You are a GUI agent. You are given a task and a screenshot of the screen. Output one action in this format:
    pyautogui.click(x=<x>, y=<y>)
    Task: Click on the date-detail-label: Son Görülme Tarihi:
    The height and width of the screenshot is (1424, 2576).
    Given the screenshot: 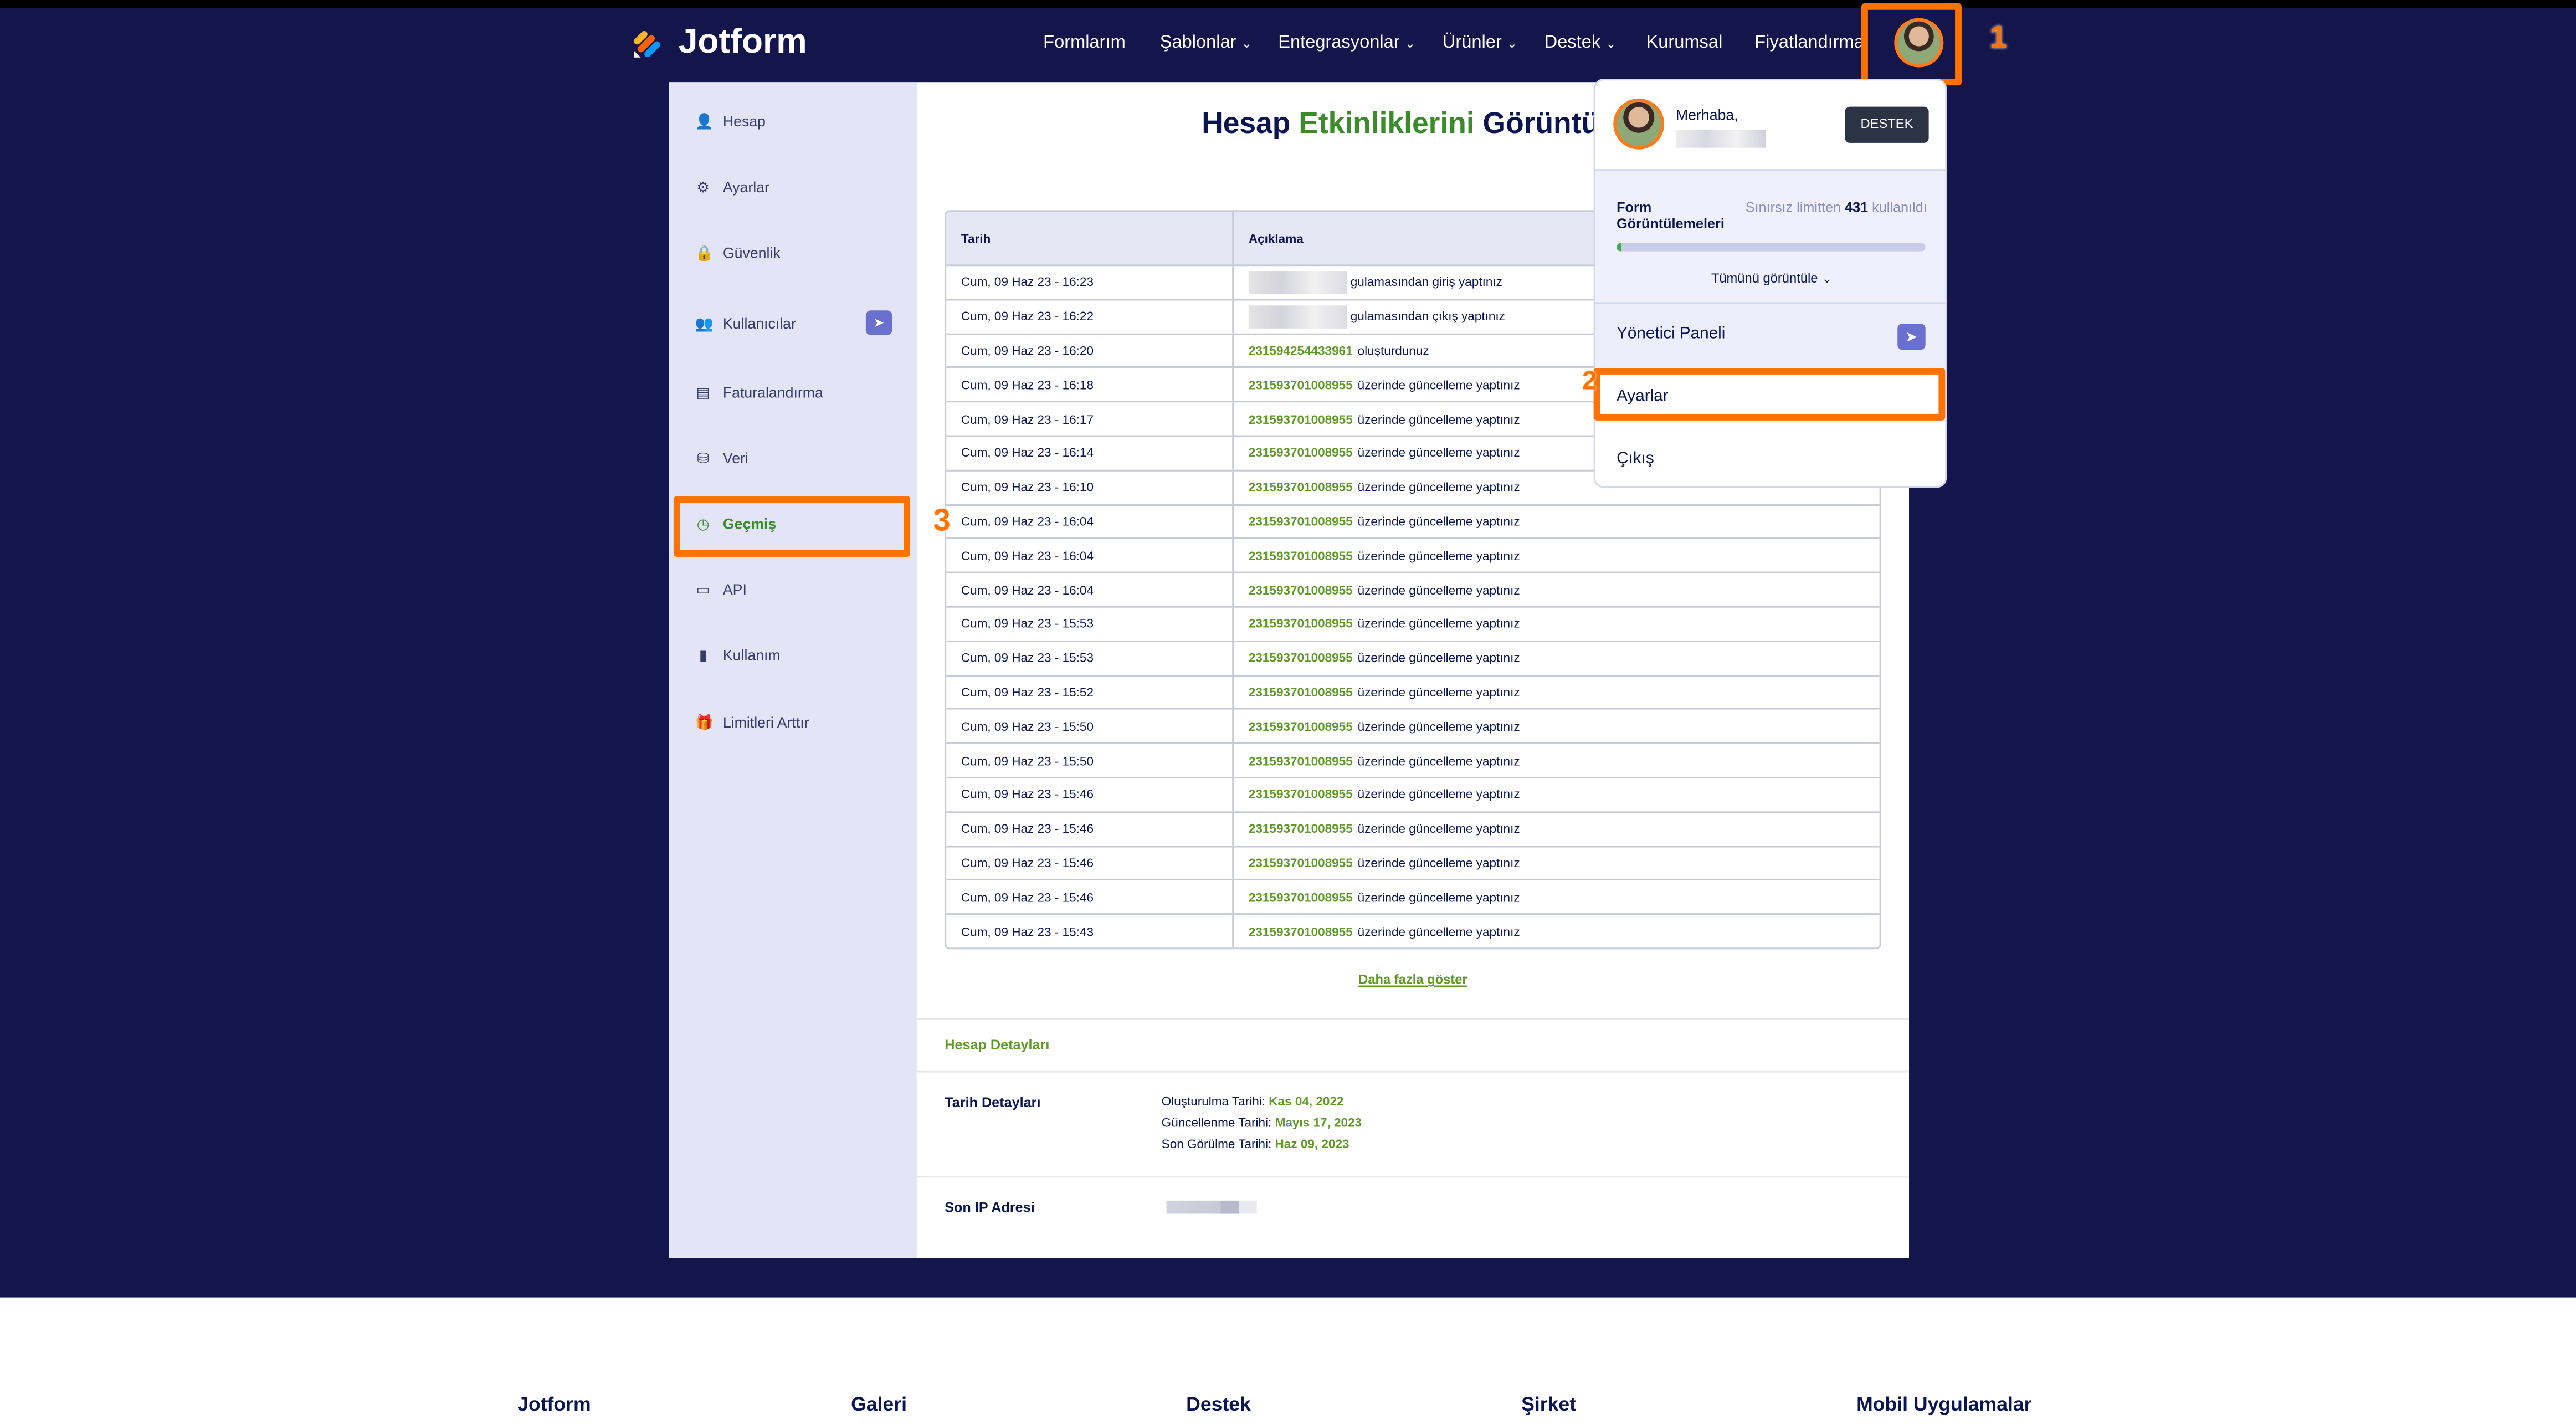 What is the action you would take?
    pyautogui.click(x=1218, y=1144)
    